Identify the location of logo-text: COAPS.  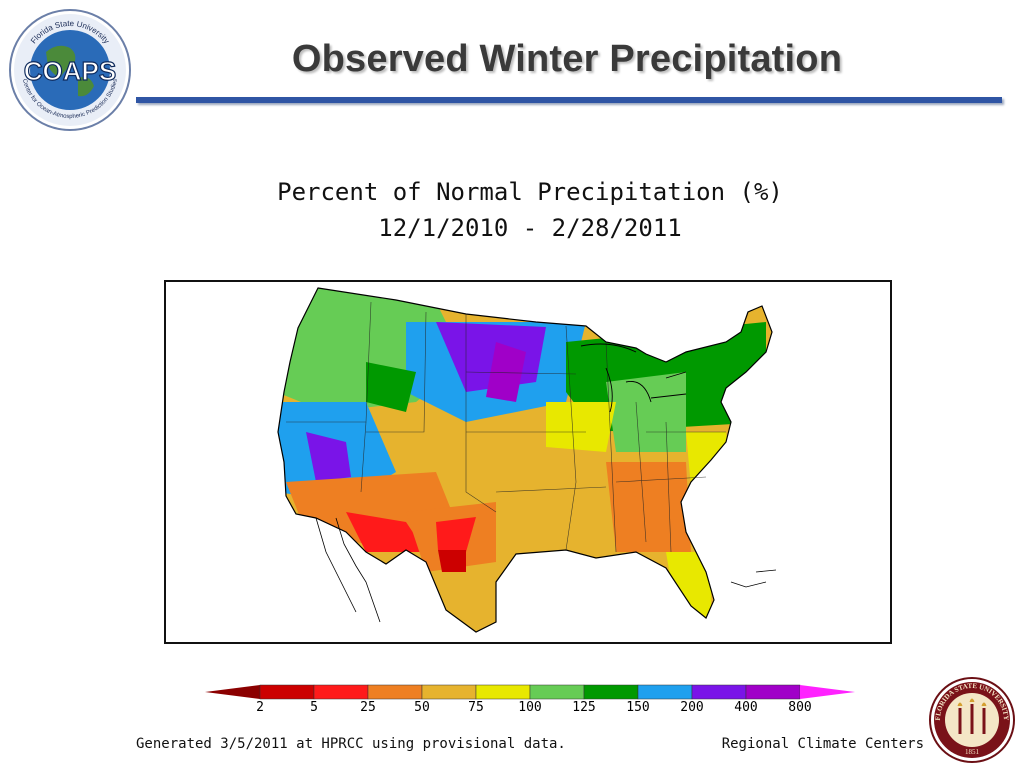
(70, 71).